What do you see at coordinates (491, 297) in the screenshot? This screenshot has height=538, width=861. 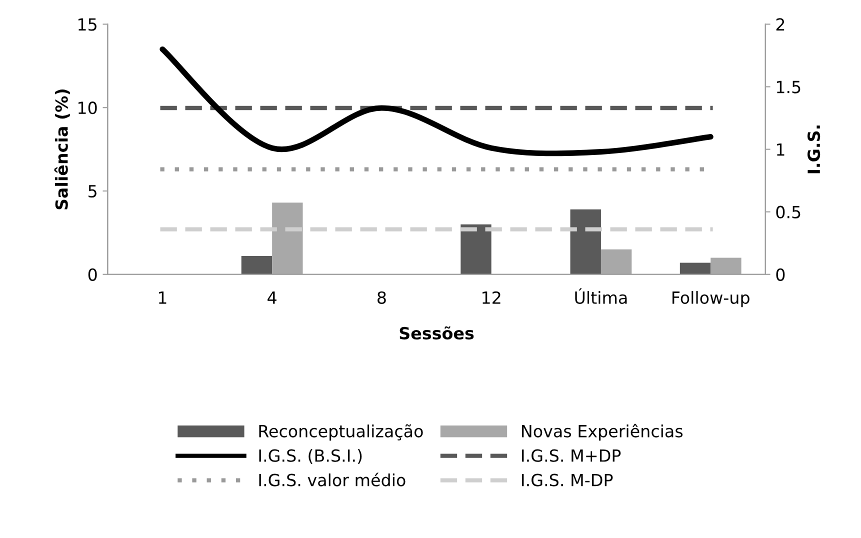 I see `x-tick-label: 12` at bounding box center [491, 297].